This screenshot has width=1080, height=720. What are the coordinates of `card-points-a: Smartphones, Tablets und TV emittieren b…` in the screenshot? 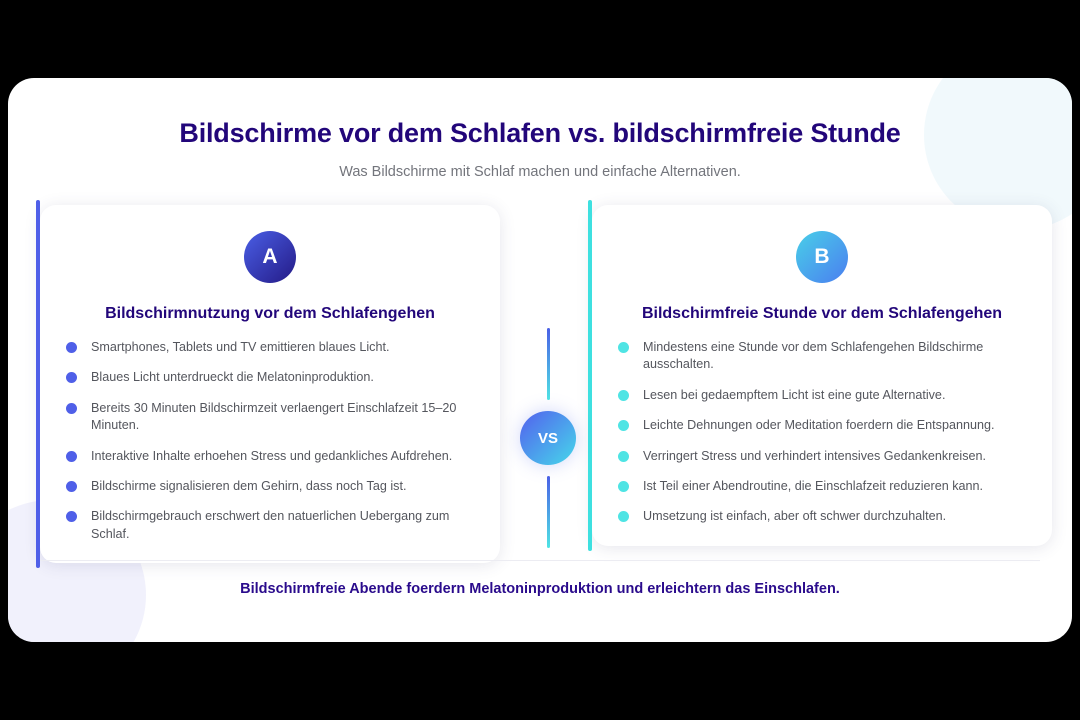 It's located at (270, 441).